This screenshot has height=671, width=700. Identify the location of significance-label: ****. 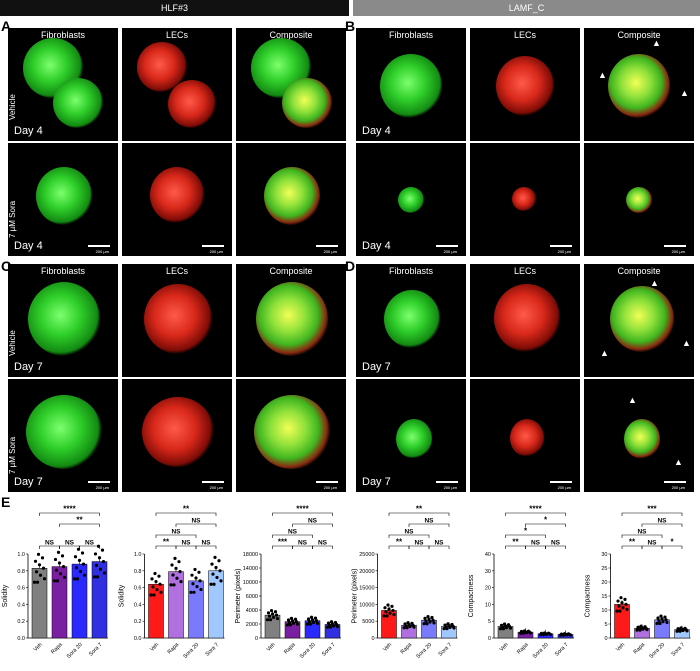
(69, 509).